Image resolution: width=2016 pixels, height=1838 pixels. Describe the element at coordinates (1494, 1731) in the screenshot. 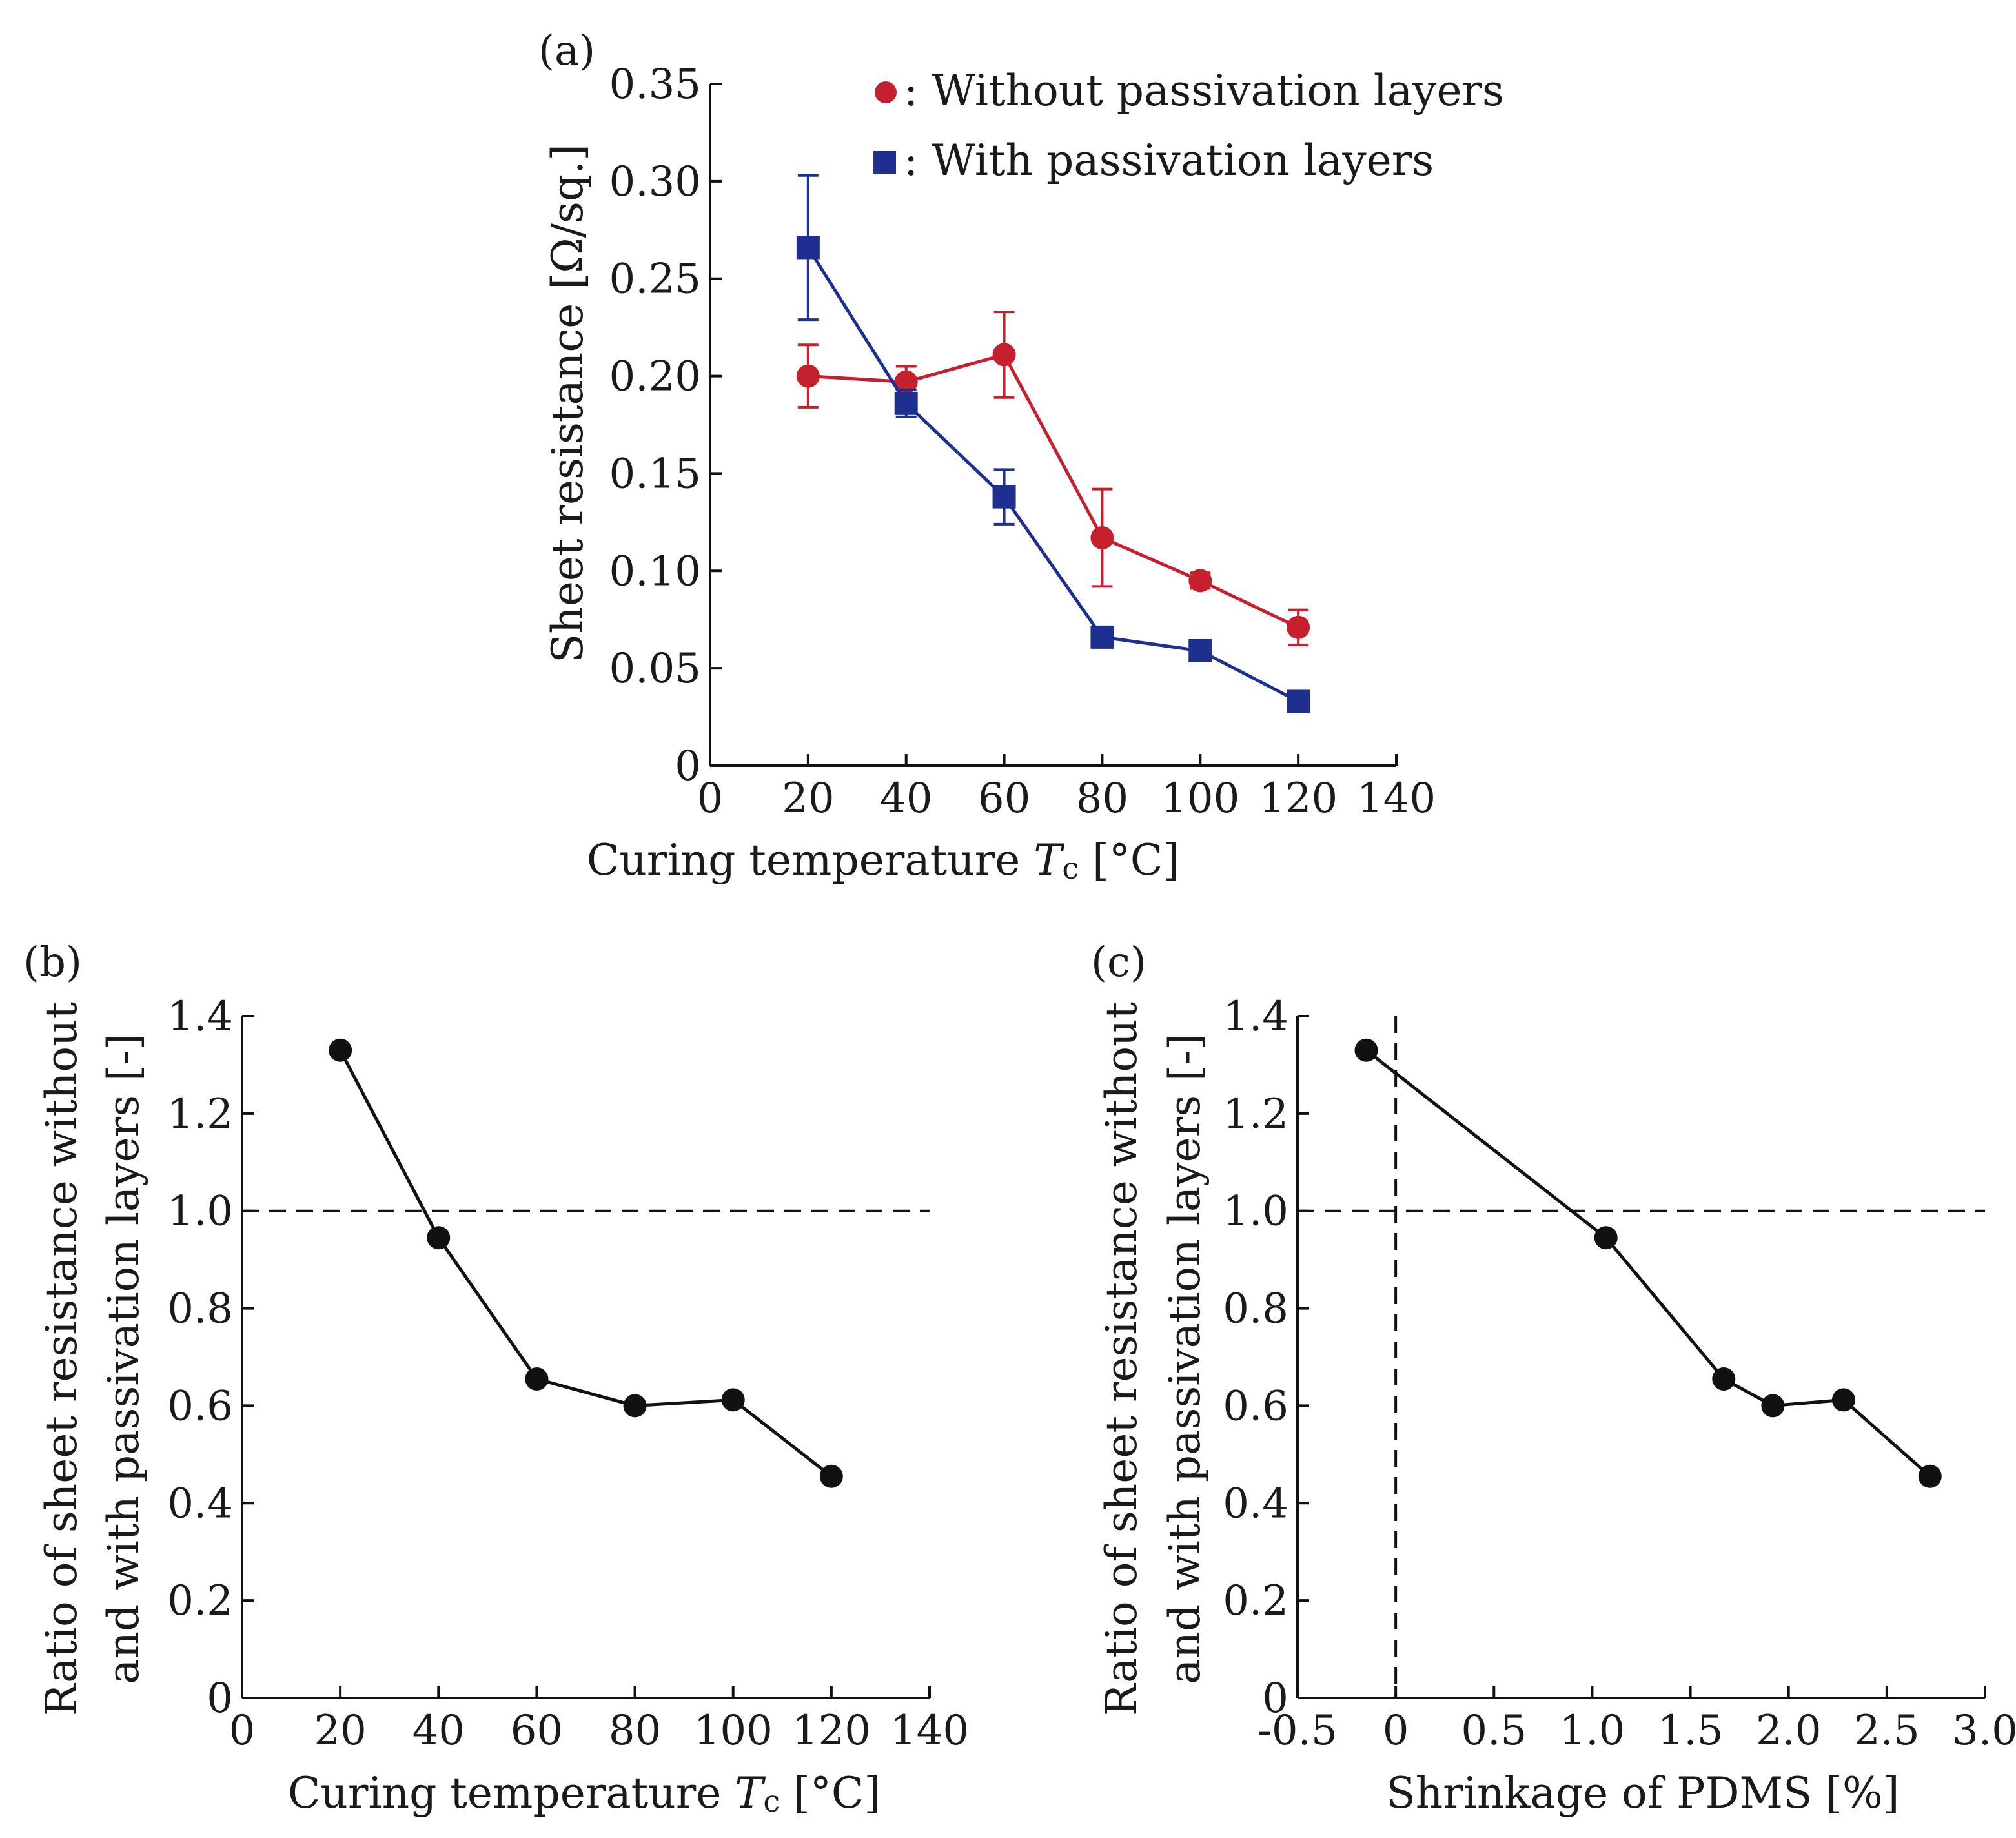

I see `c-x-tick-label: 0.5` at that location.